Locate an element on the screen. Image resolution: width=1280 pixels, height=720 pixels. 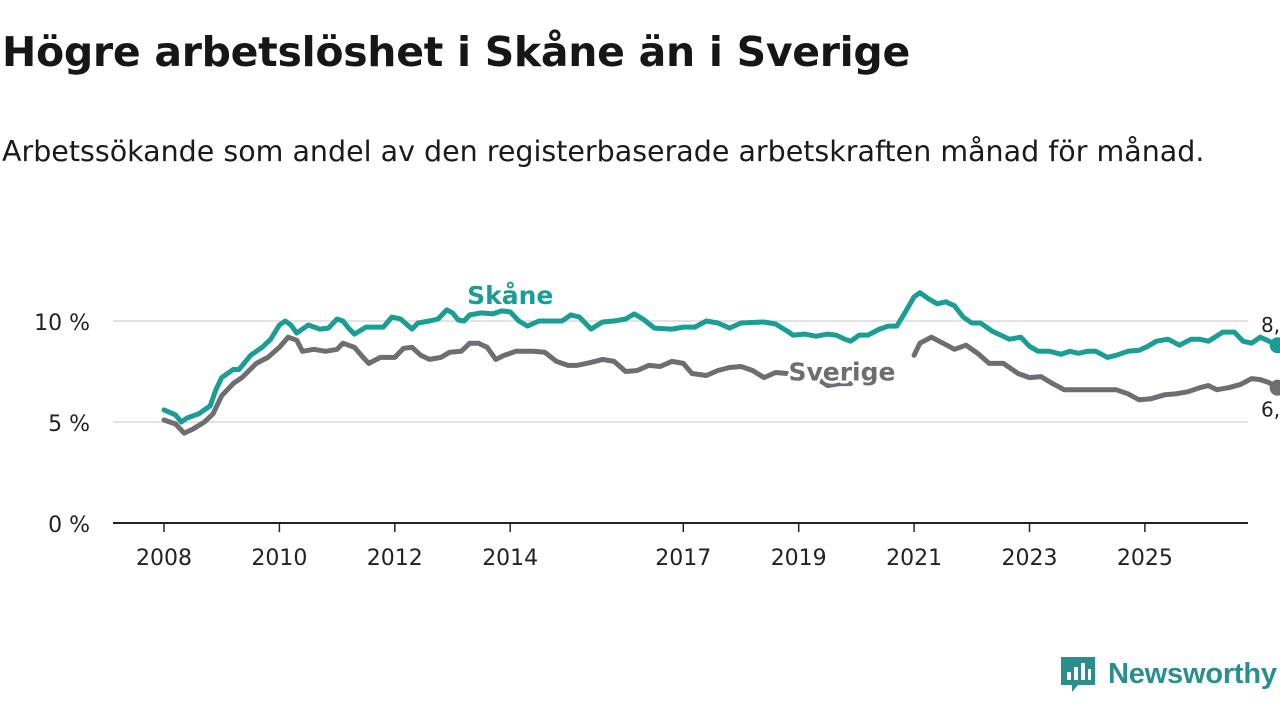
series-end-label: 8,8 % is located at coordinates (1270, 325).